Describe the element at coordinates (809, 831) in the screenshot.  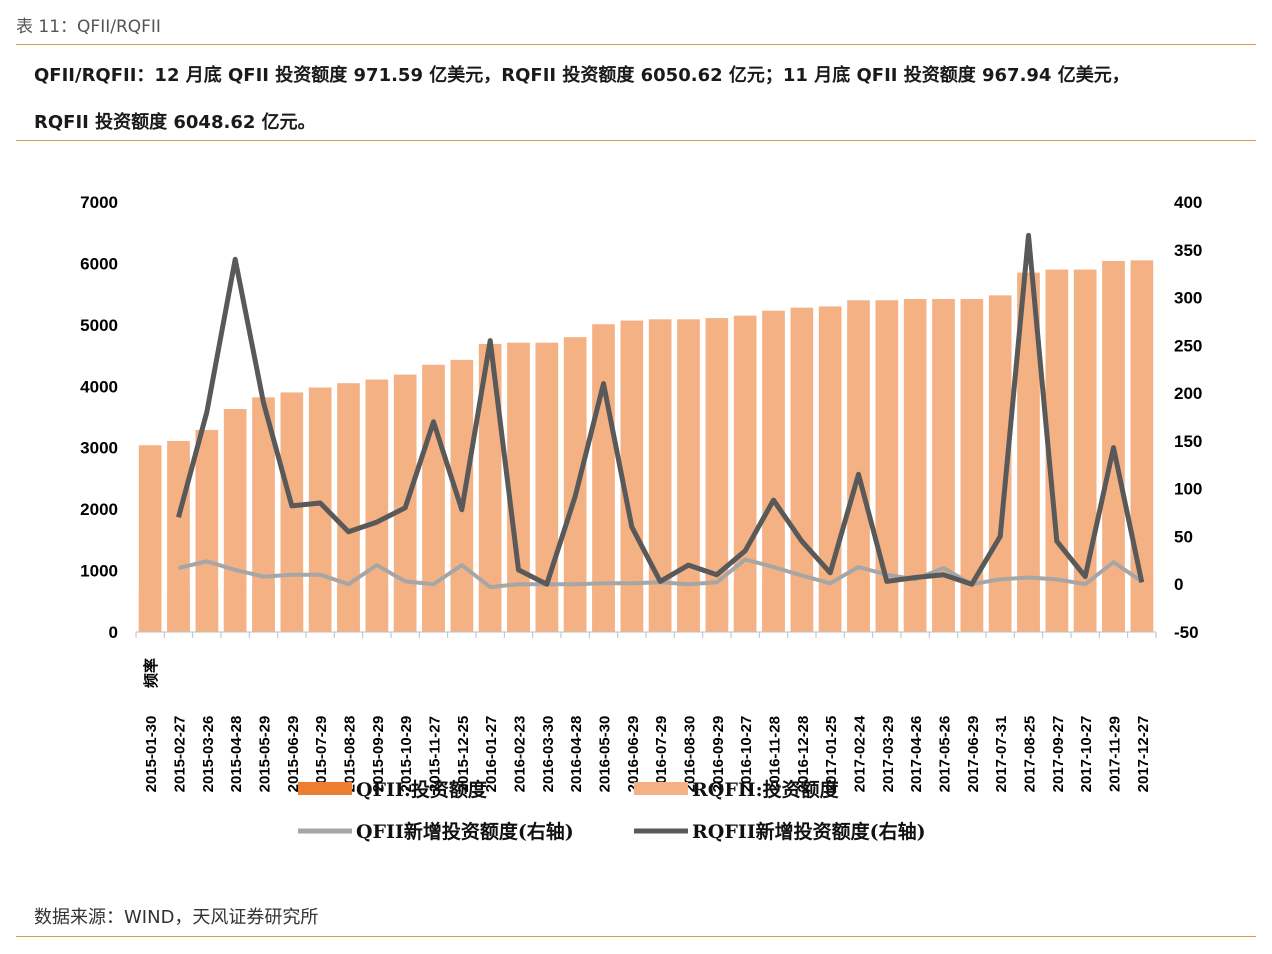
I see `legend-rqfii-new-quota-label: RQFII新增投资额度(右轴)` at that location.